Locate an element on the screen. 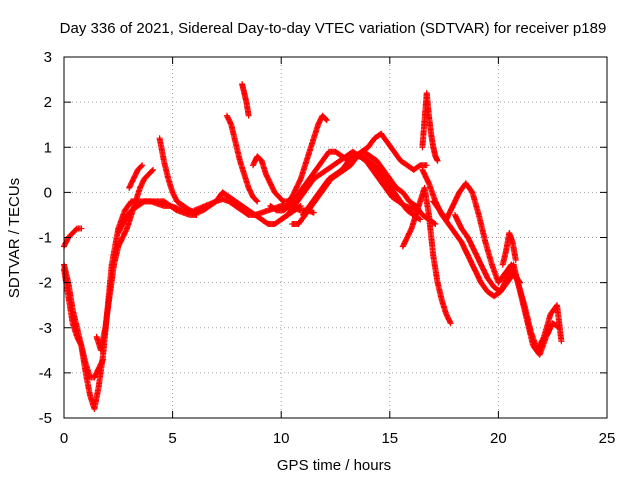  y-tick-label: -2 is located at coordinates (45, 283).